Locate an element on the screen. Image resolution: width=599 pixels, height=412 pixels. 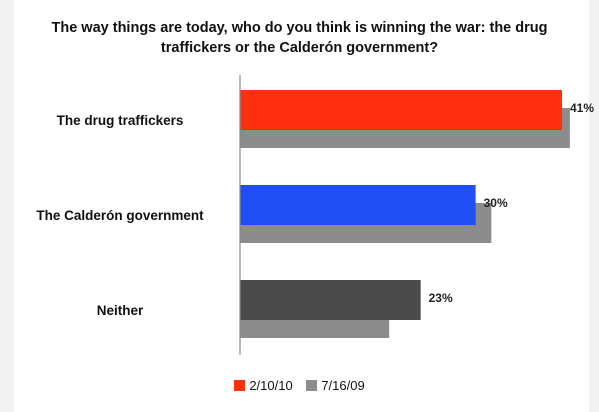
category-label: The Calderón government is located at coordinates (120, 215).